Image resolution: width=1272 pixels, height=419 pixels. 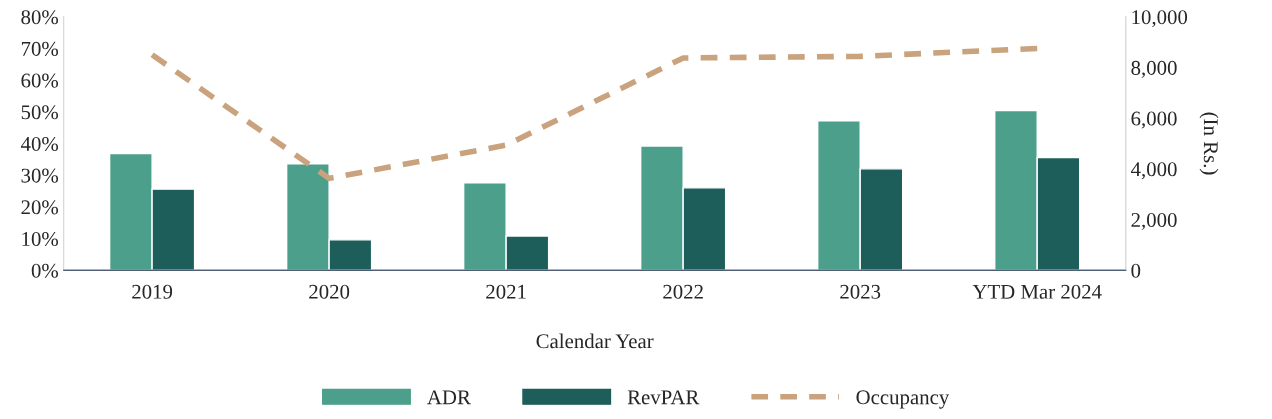 I want to click on legend-label: ADR, so click(x=449, y=397).